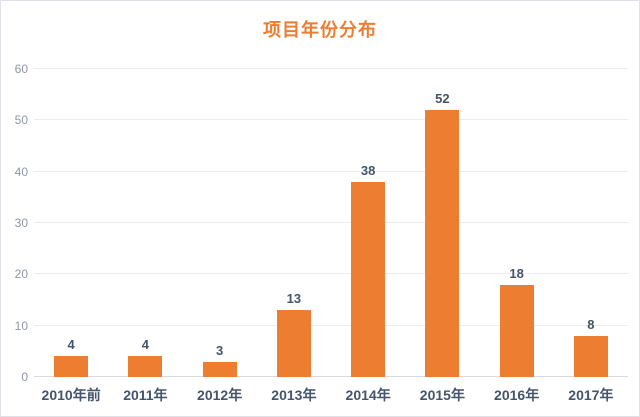 This screenshot has width=640, height=417. I want to click on category-slot: 3 2012年, so click(220, 236).